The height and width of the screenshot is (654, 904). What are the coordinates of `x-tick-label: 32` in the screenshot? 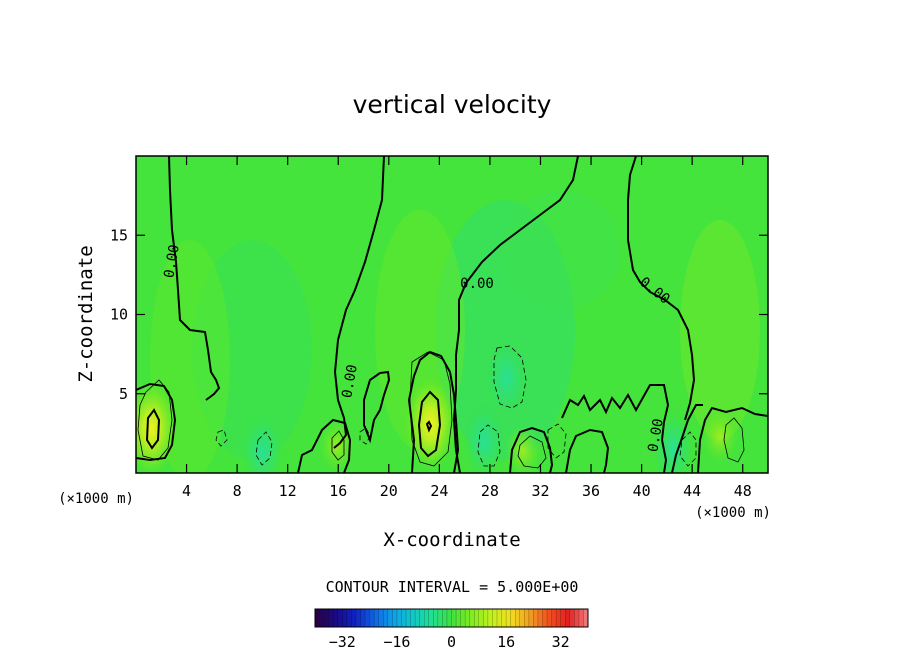 It's located at (540, 491).